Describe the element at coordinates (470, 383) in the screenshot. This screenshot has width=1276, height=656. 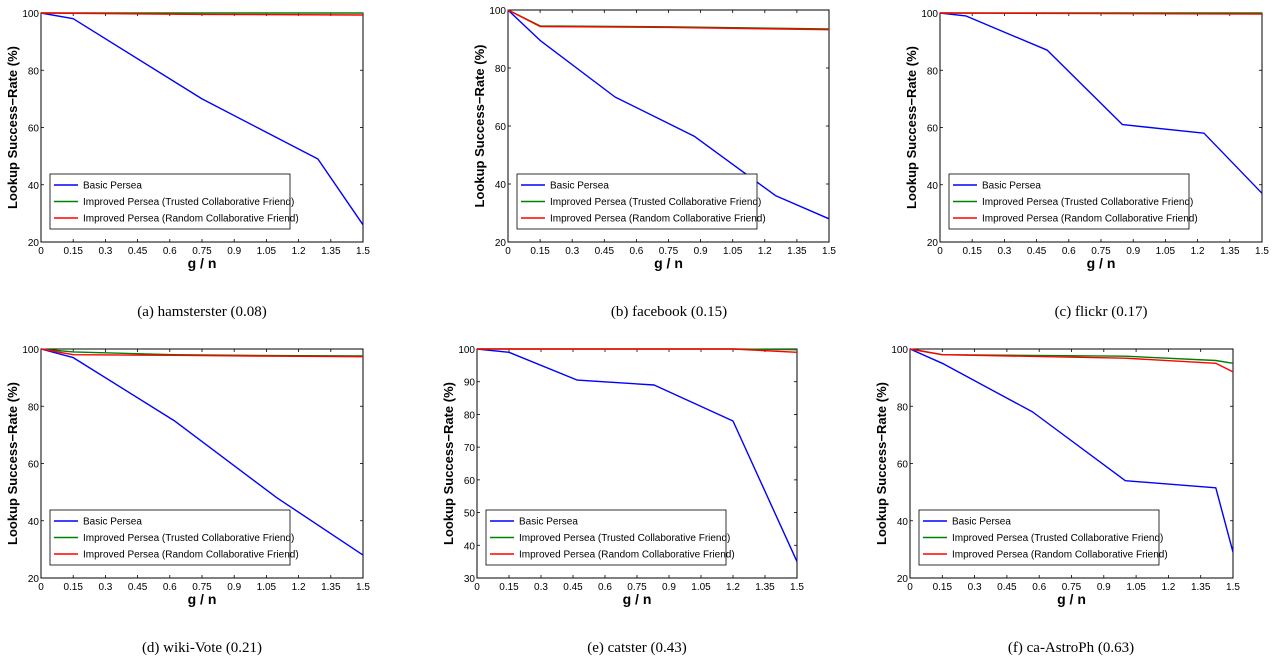
I see `y-tick-label: 90` at that location.